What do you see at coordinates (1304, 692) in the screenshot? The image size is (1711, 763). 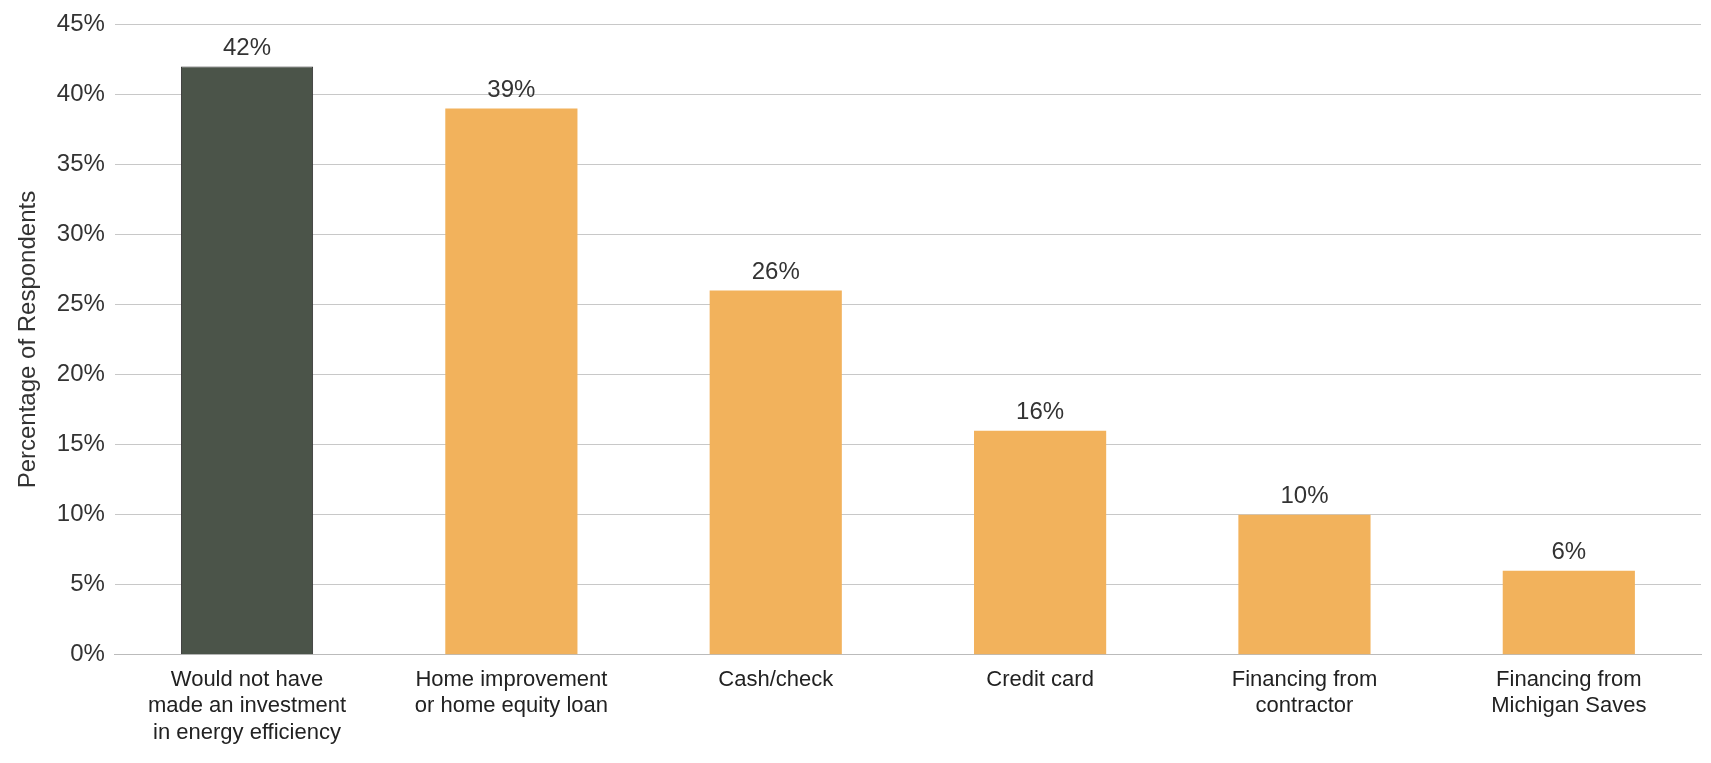 I see `x-tick-label: Financing from contractor` at bounding box center [1304, 692].